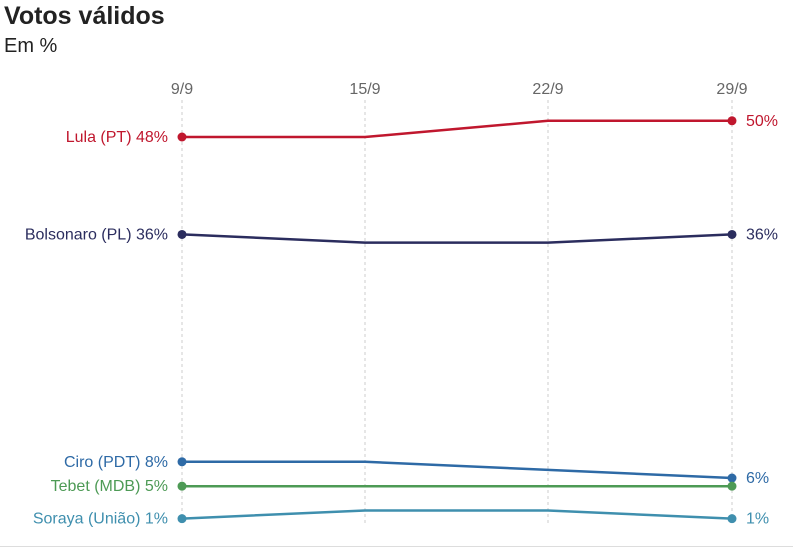  I want to click on series-start-label: Lula (PT) 48%, so click(117, 137).